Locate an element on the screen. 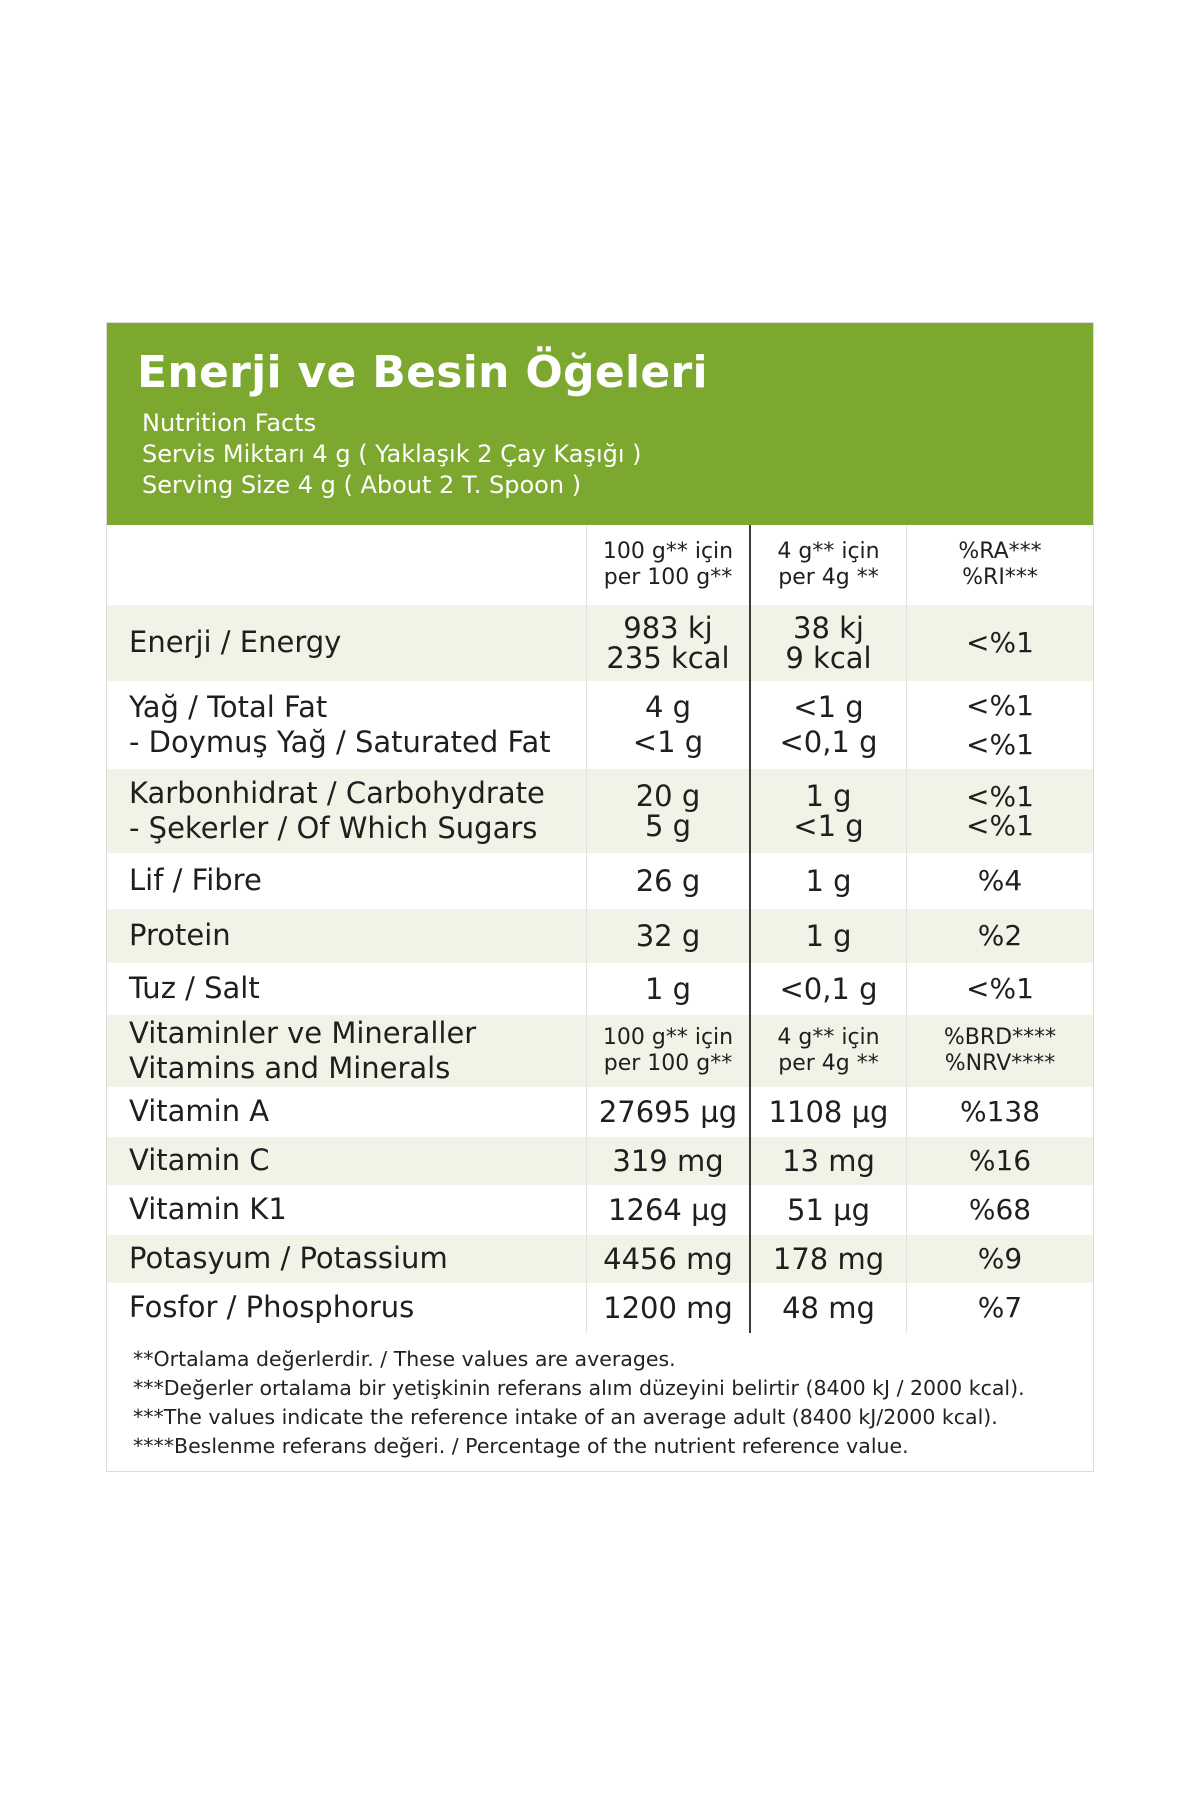 The height and width of the screenshot is (1800, 1200). table-row-fibre: Lif / Fibre 26 g 1 g %4 is located at coordinates (600, 881).